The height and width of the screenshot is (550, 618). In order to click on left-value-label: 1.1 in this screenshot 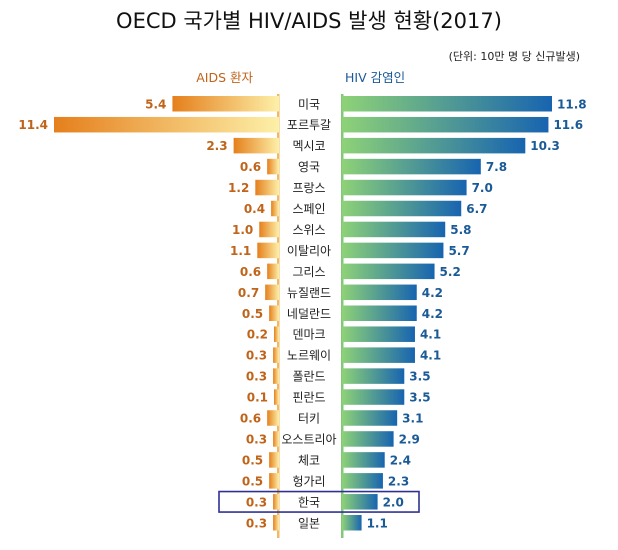, I will do `click(240, 251)`.